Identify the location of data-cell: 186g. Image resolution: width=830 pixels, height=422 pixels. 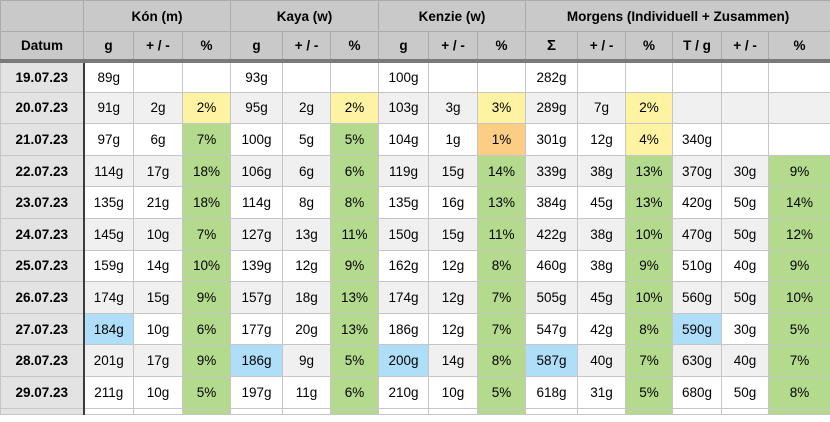
(404, 329).